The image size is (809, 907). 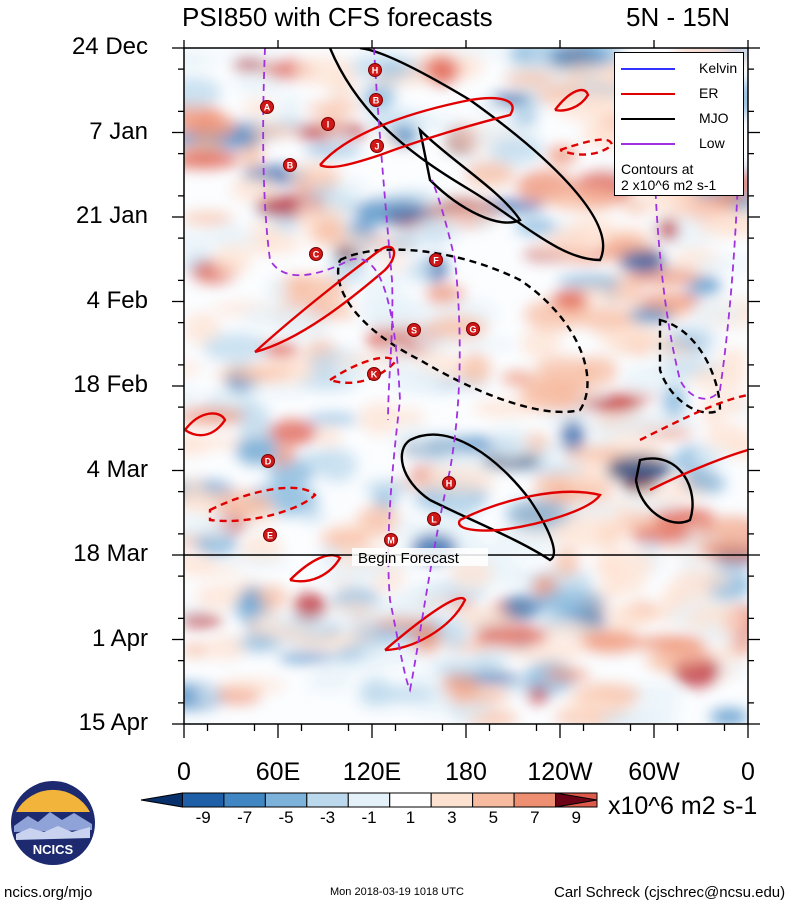 I want to click on storm-marker-letter: F, so click(x=436, y=261).